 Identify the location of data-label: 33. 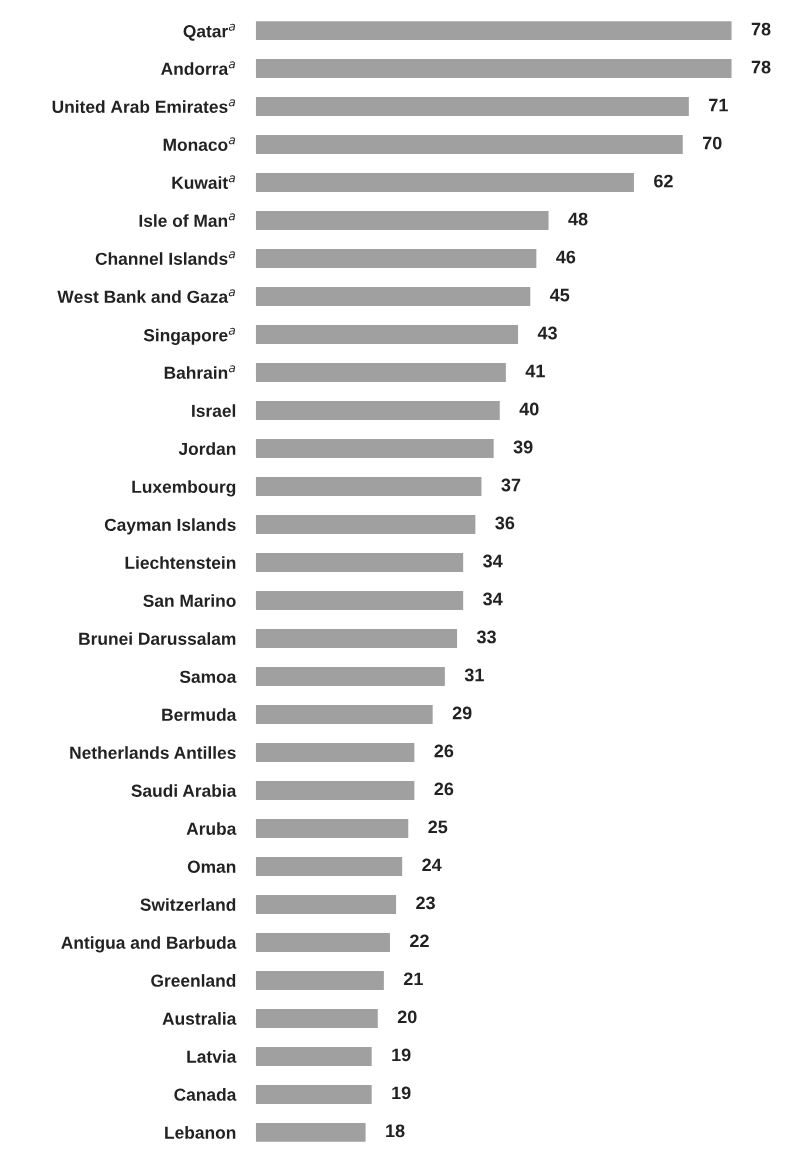
(486, 637).